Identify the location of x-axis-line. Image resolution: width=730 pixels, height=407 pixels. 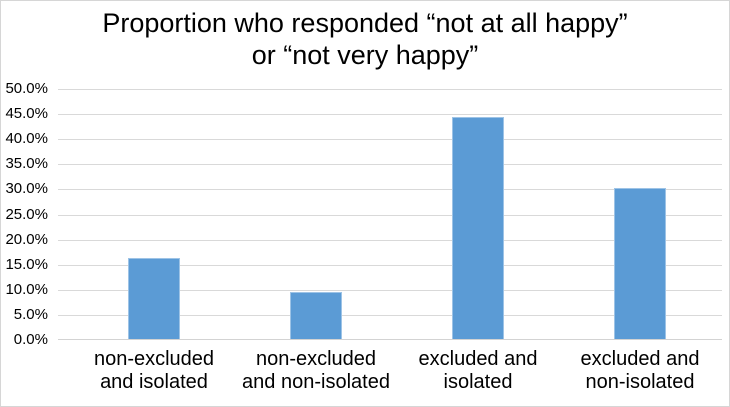
(390, 339).